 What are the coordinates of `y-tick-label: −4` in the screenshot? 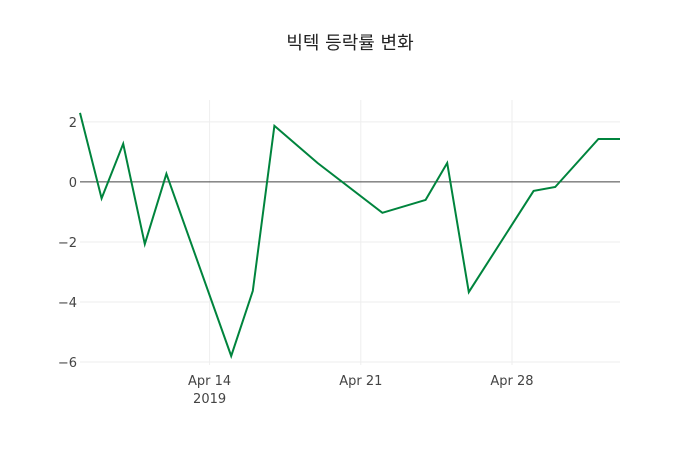 It's located at (67, 303).